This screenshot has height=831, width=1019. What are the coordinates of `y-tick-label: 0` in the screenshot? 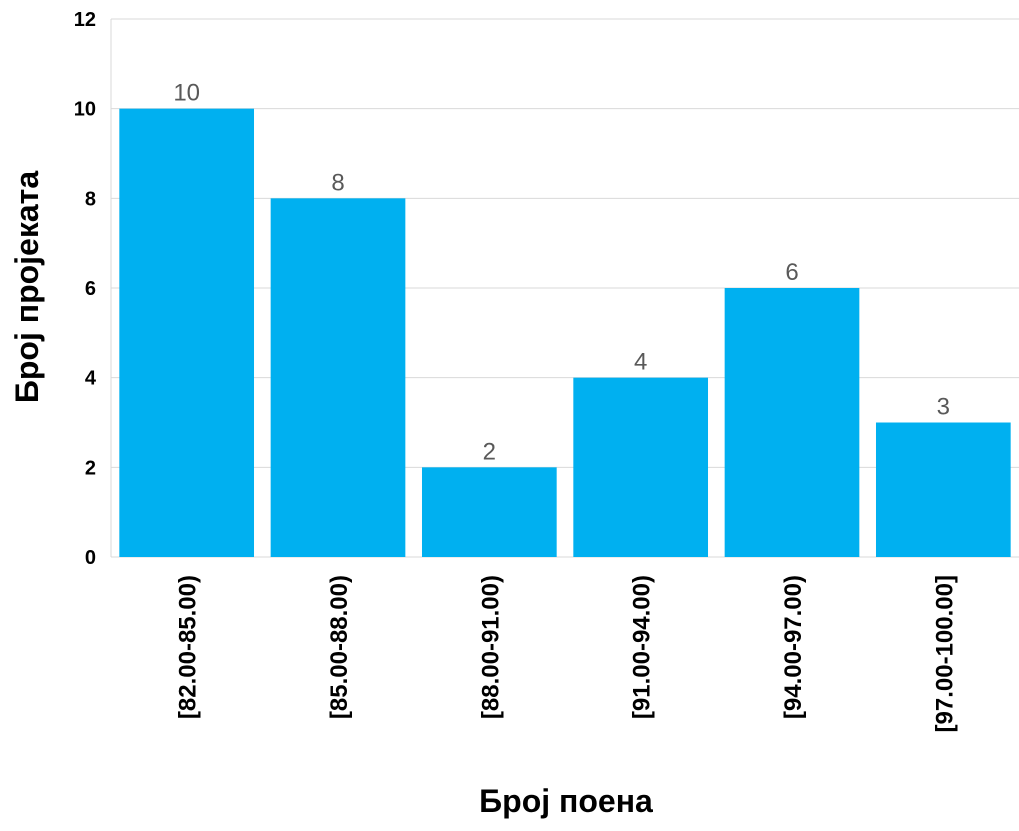 It's located at (90, 558).